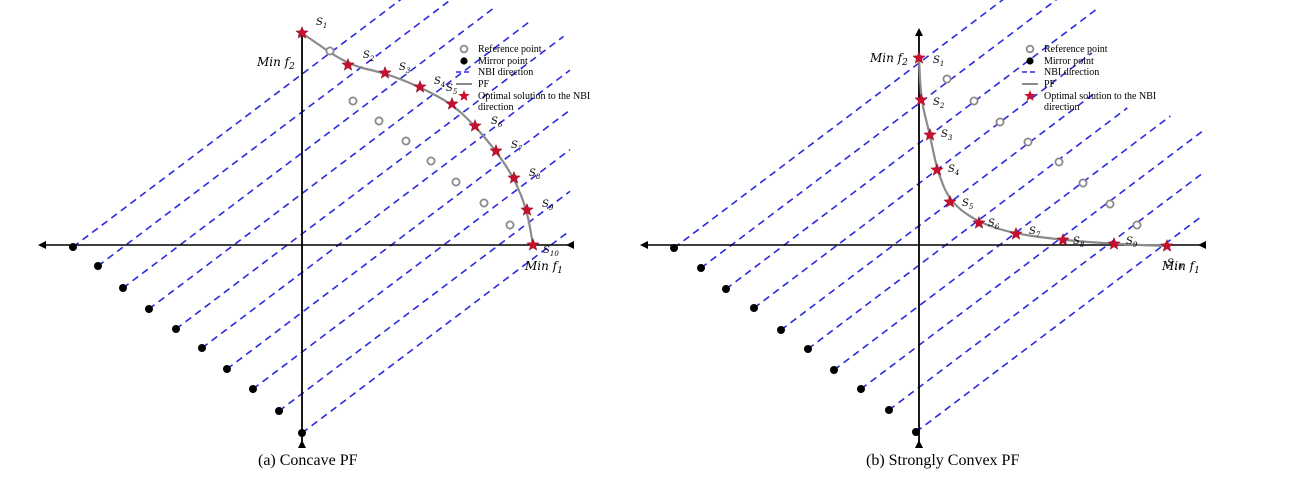 The height and width of the screenshot is (480, 1315). I want to click on x-axis-label: Min f1, so click(1180, 267).